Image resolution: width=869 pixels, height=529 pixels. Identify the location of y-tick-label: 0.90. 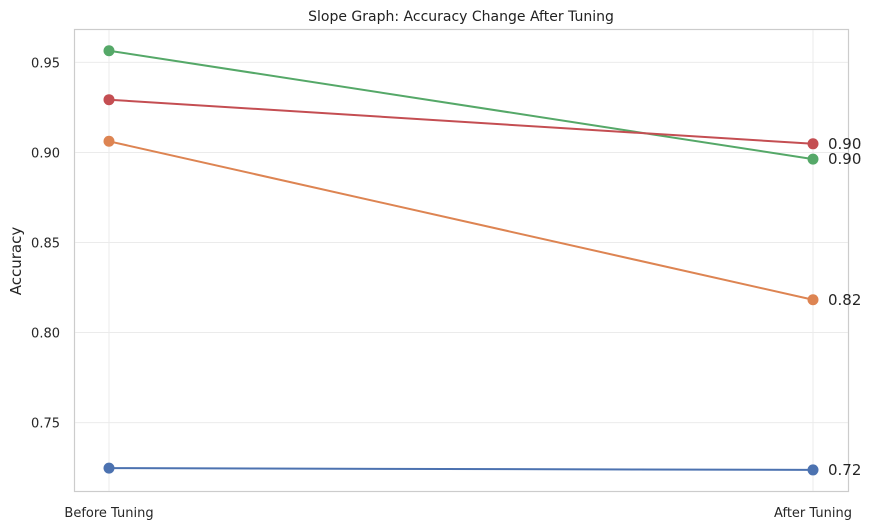
(45, 153).